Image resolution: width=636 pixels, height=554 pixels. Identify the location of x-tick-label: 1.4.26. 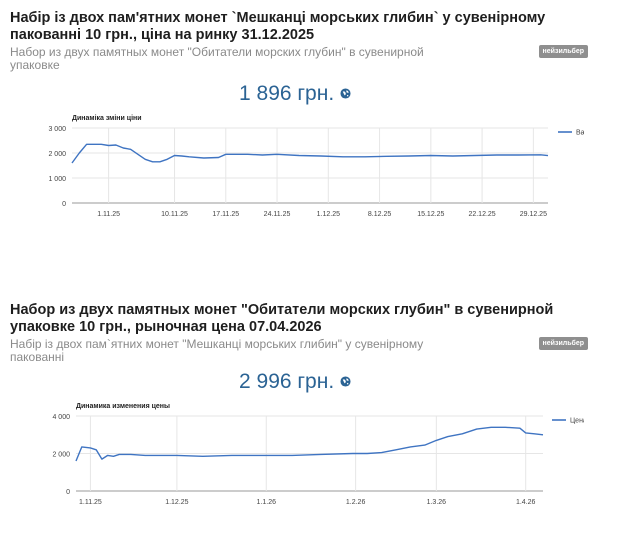
(526, 502).